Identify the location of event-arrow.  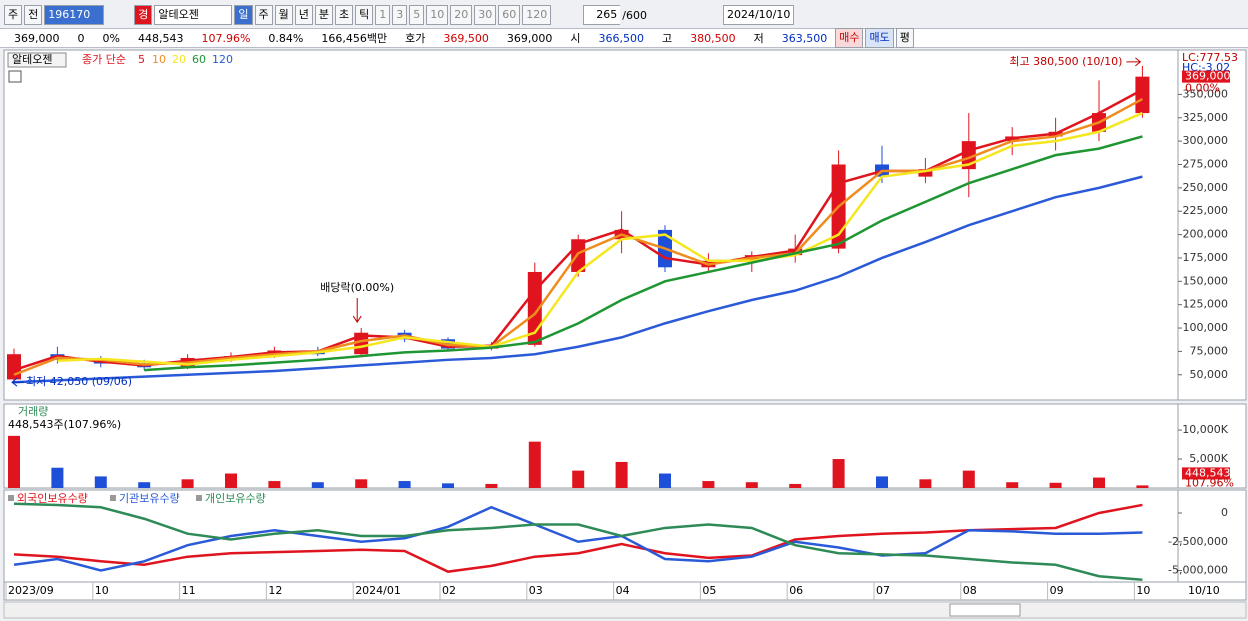
(357, 310).